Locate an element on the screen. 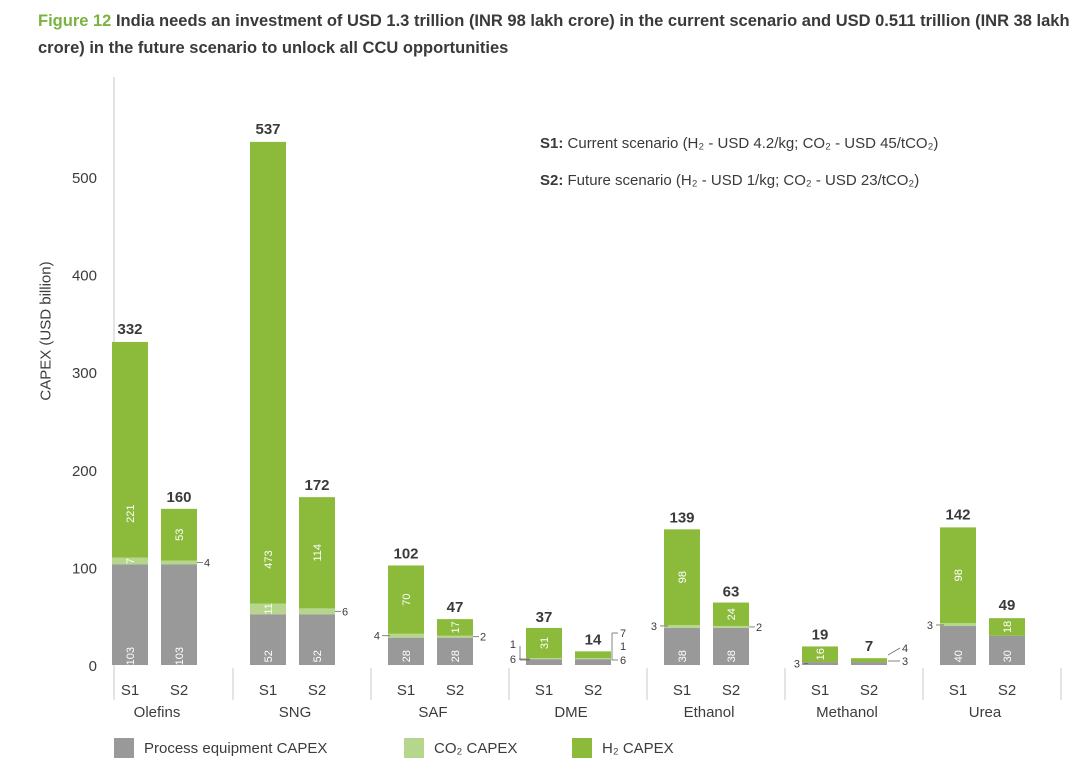 Image resolution: width=1089 pixels, height=767 pixels. category-label: Methanol is located at coordinates (847, 712).